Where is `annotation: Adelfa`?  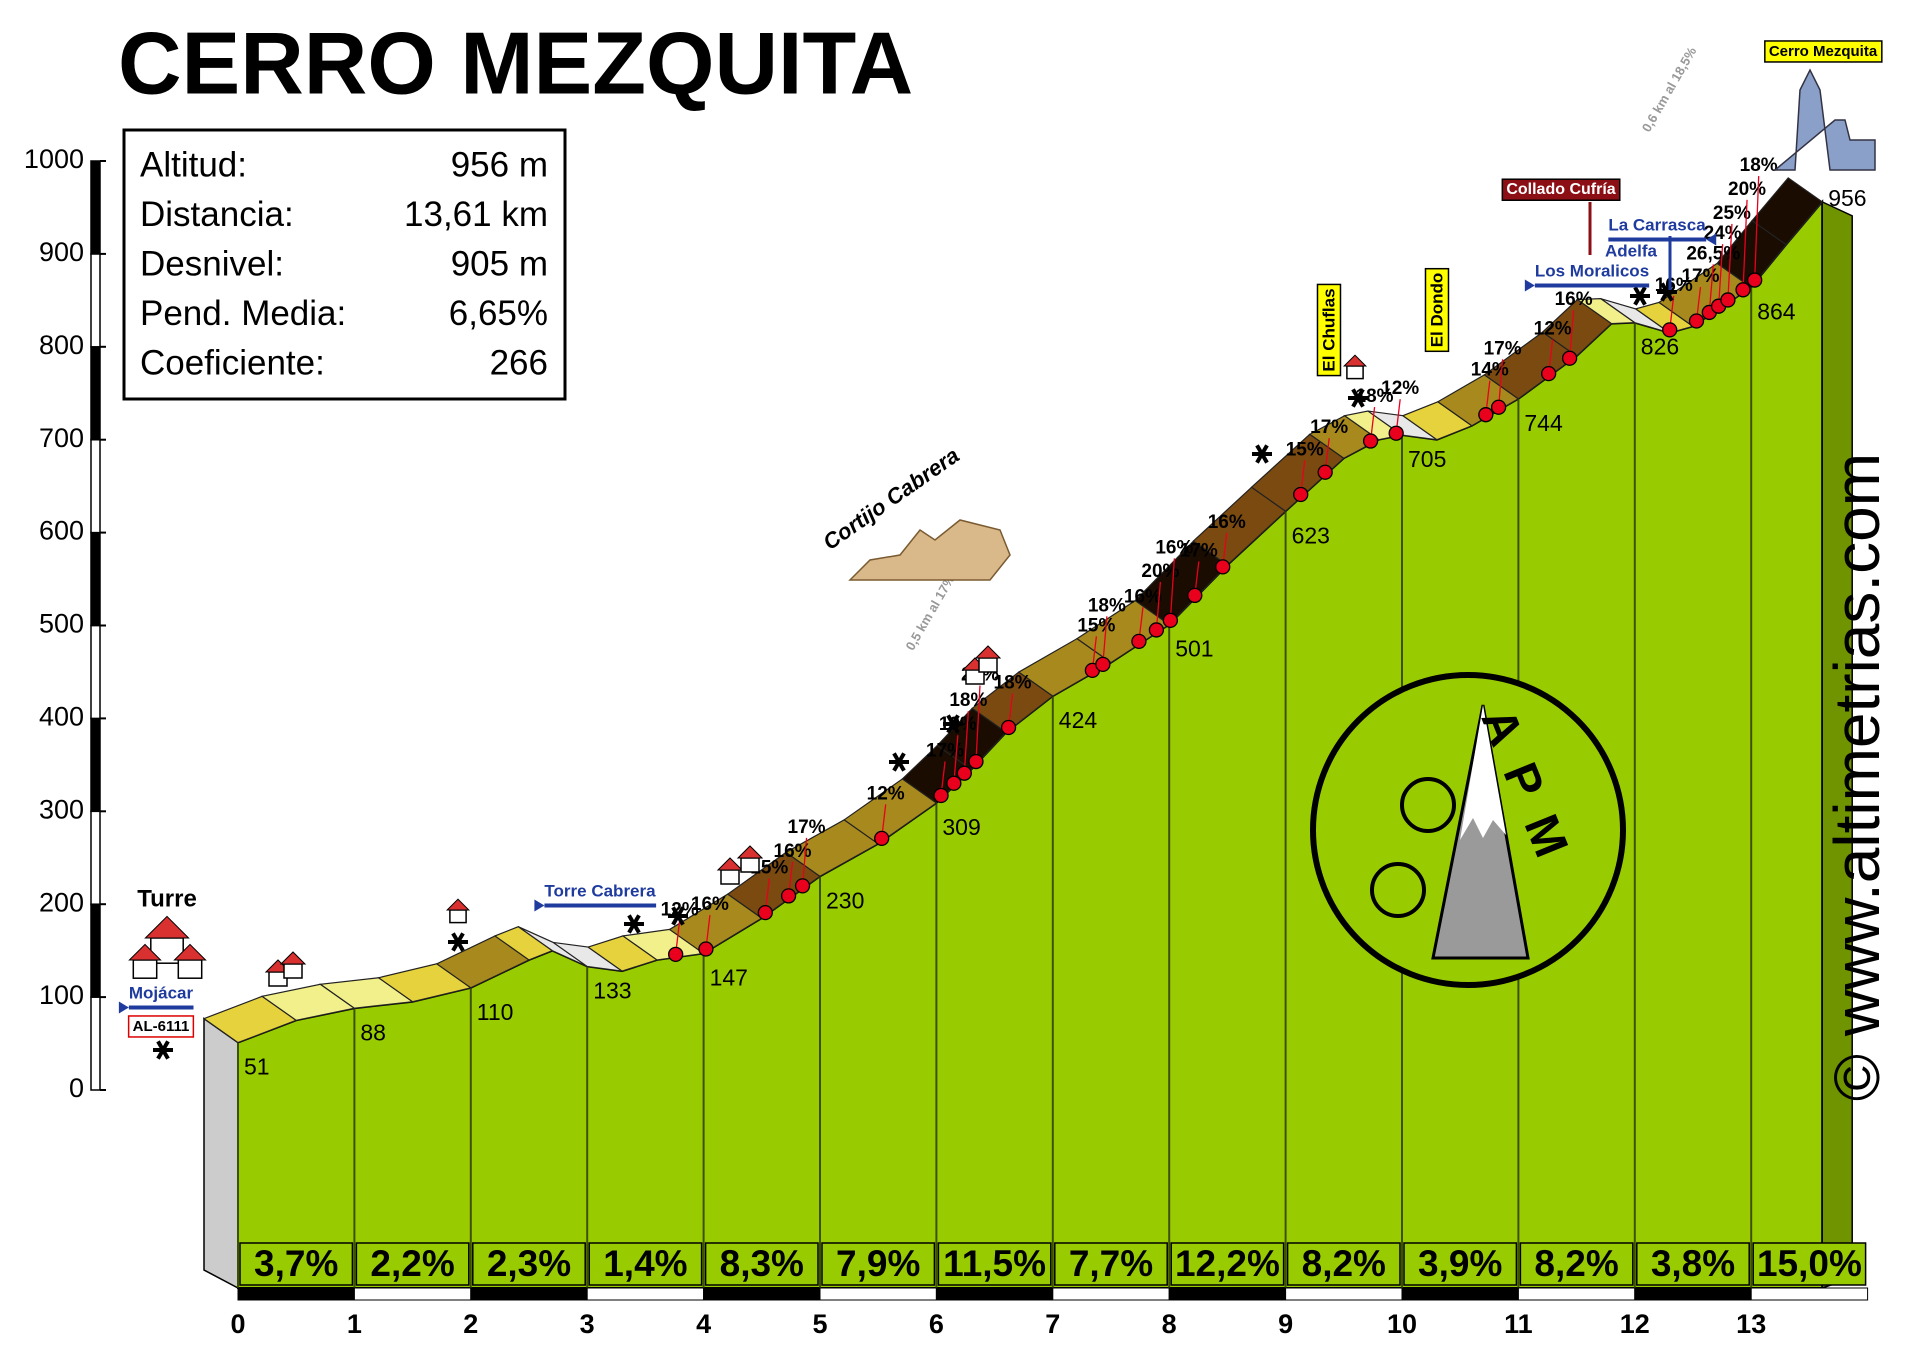 annotation: Adelfa is located at coordinates (1631, 250).